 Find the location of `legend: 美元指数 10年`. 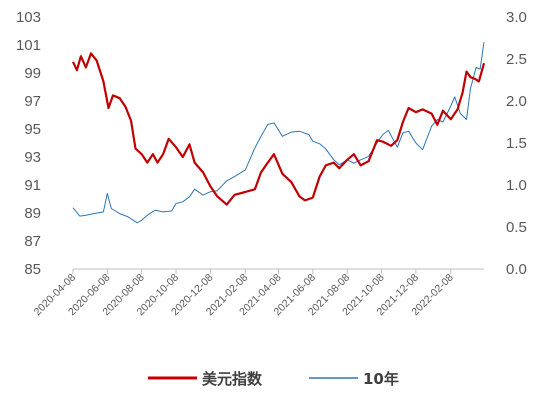

legend: 美元指数 10年 is located at coordinates (273, 379).